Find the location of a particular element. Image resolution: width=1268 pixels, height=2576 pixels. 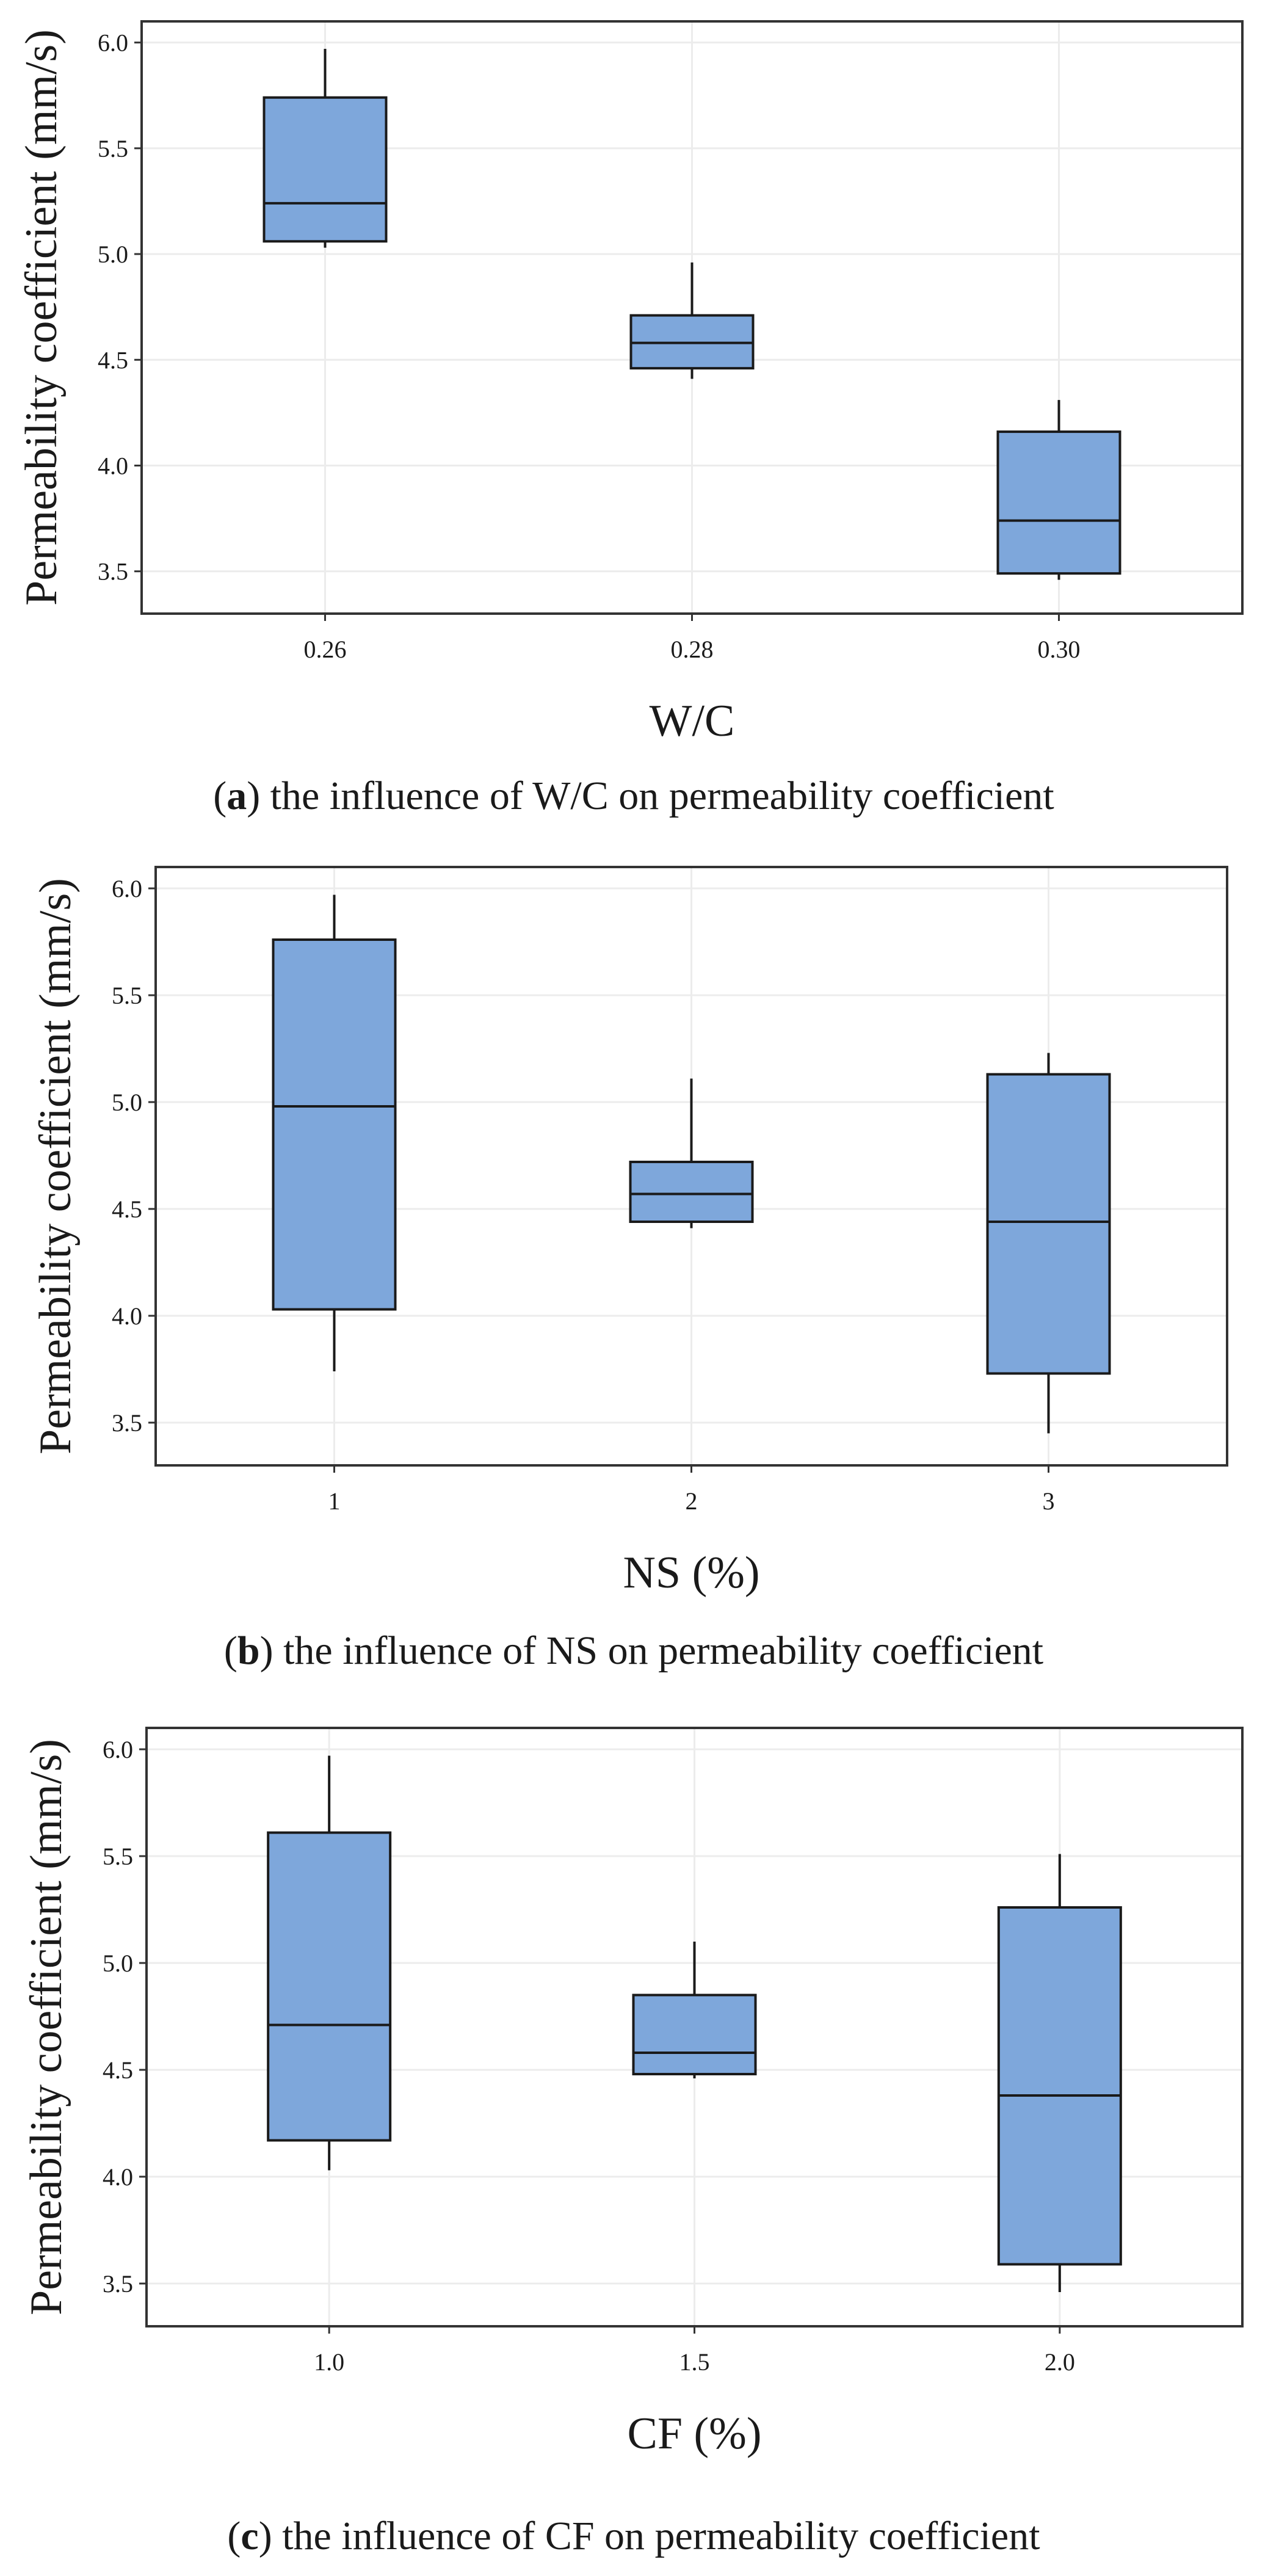

x-tick-label: 0.26 is located at coordinates (326, 649).